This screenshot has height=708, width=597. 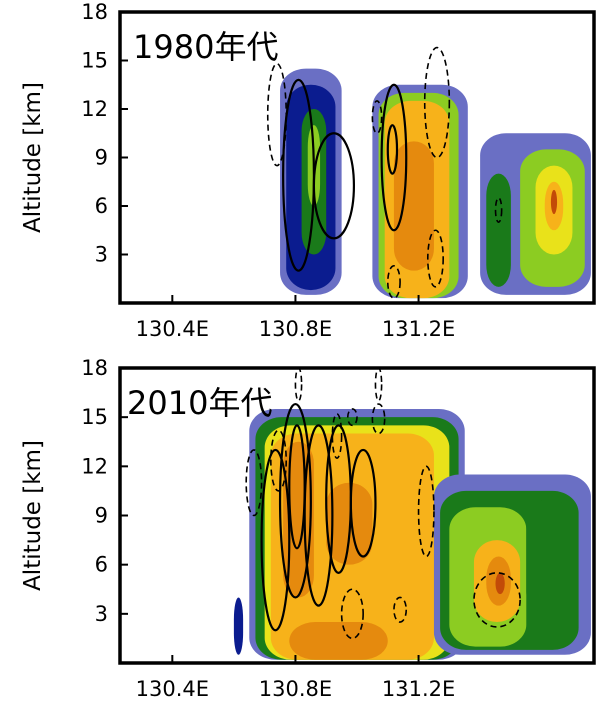 I want to click on contours, so click(x=384, y=172).